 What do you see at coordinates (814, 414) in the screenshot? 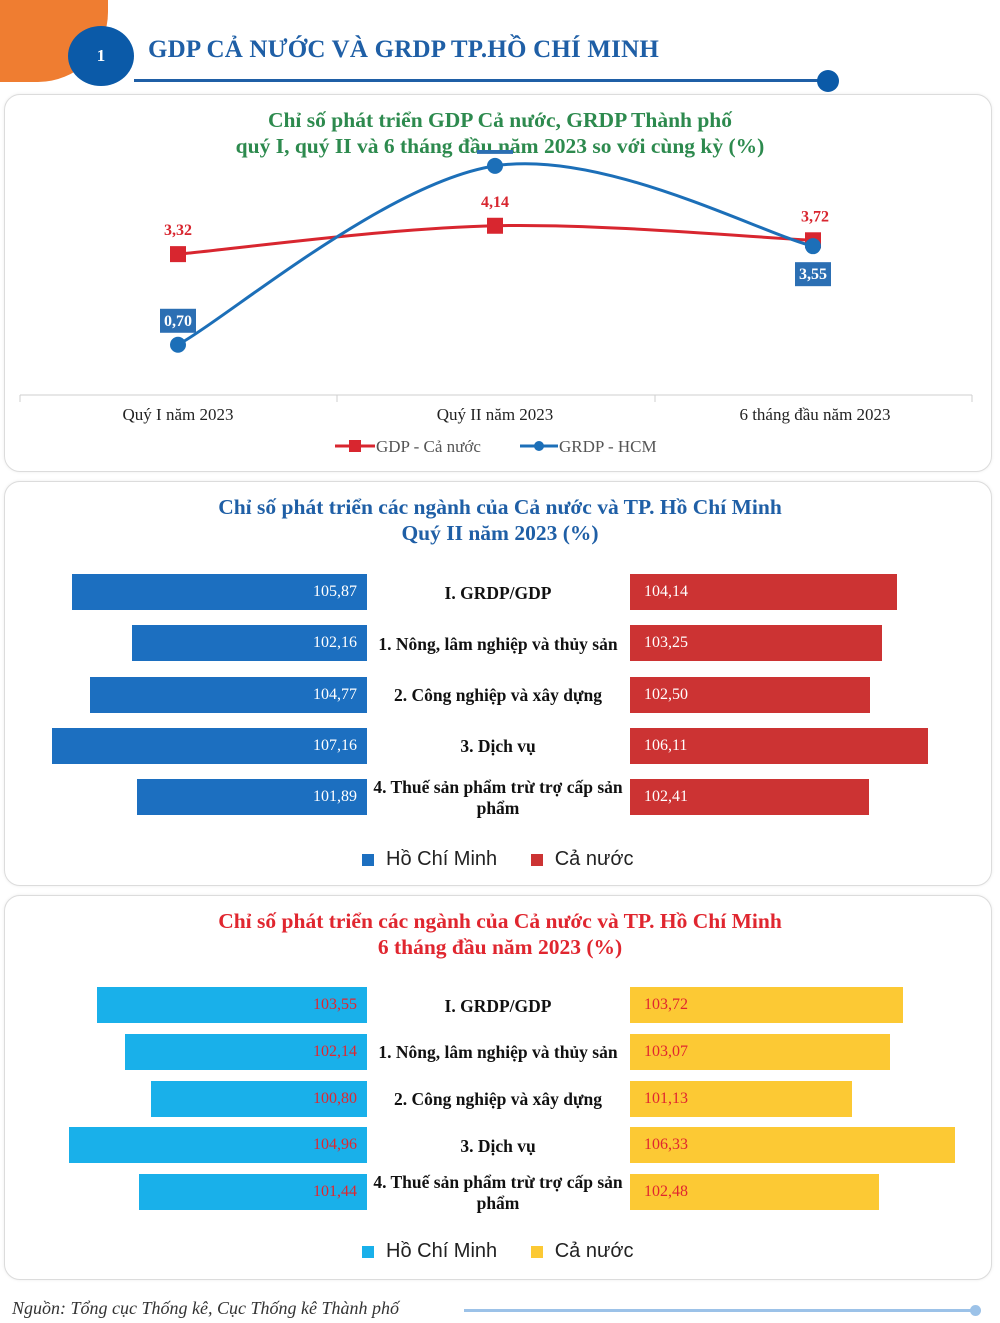
I see `x-tick-label-2: 6 tháng đầu năm 2023` at bounding box center [814, 414].